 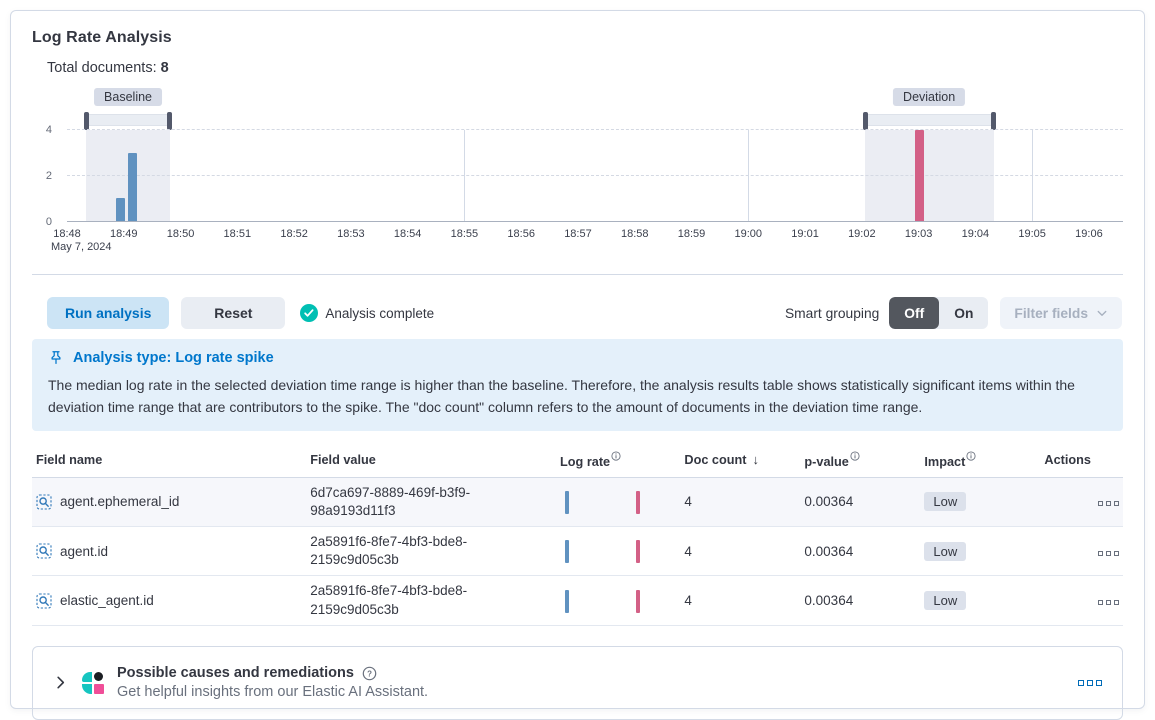 I want to click on pin-icon, so click(x=56, y=358).